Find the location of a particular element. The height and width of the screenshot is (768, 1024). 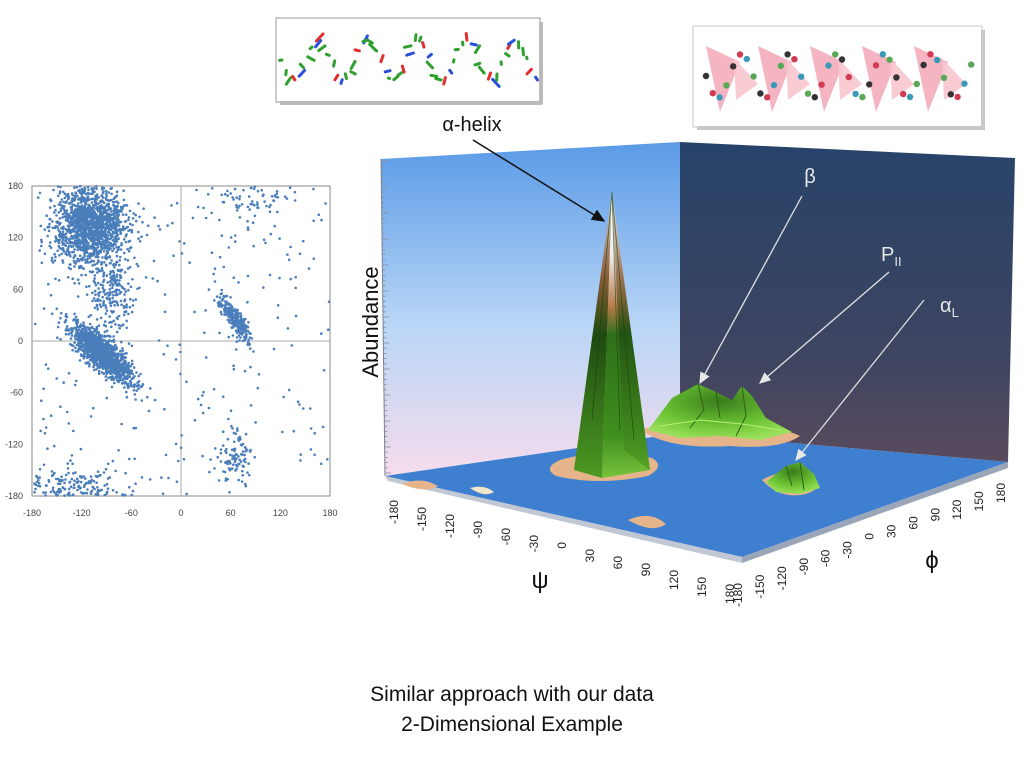

psi-tick: 120 is located at coordinates (674, 580).